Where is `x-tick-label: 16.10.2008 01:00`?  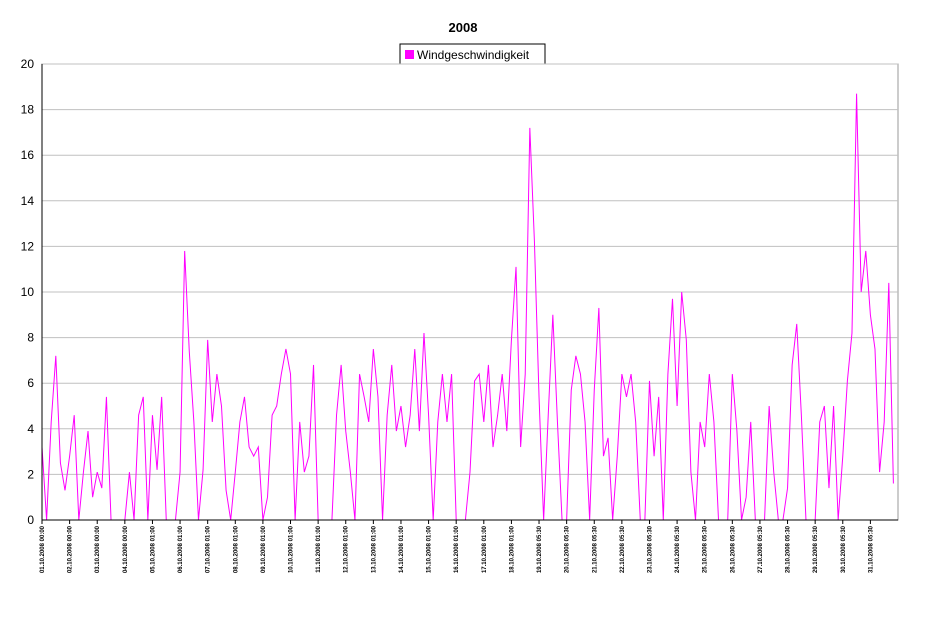
x-tick-label: 16.10.2008 01:00 is located at coordinates (457, 549).